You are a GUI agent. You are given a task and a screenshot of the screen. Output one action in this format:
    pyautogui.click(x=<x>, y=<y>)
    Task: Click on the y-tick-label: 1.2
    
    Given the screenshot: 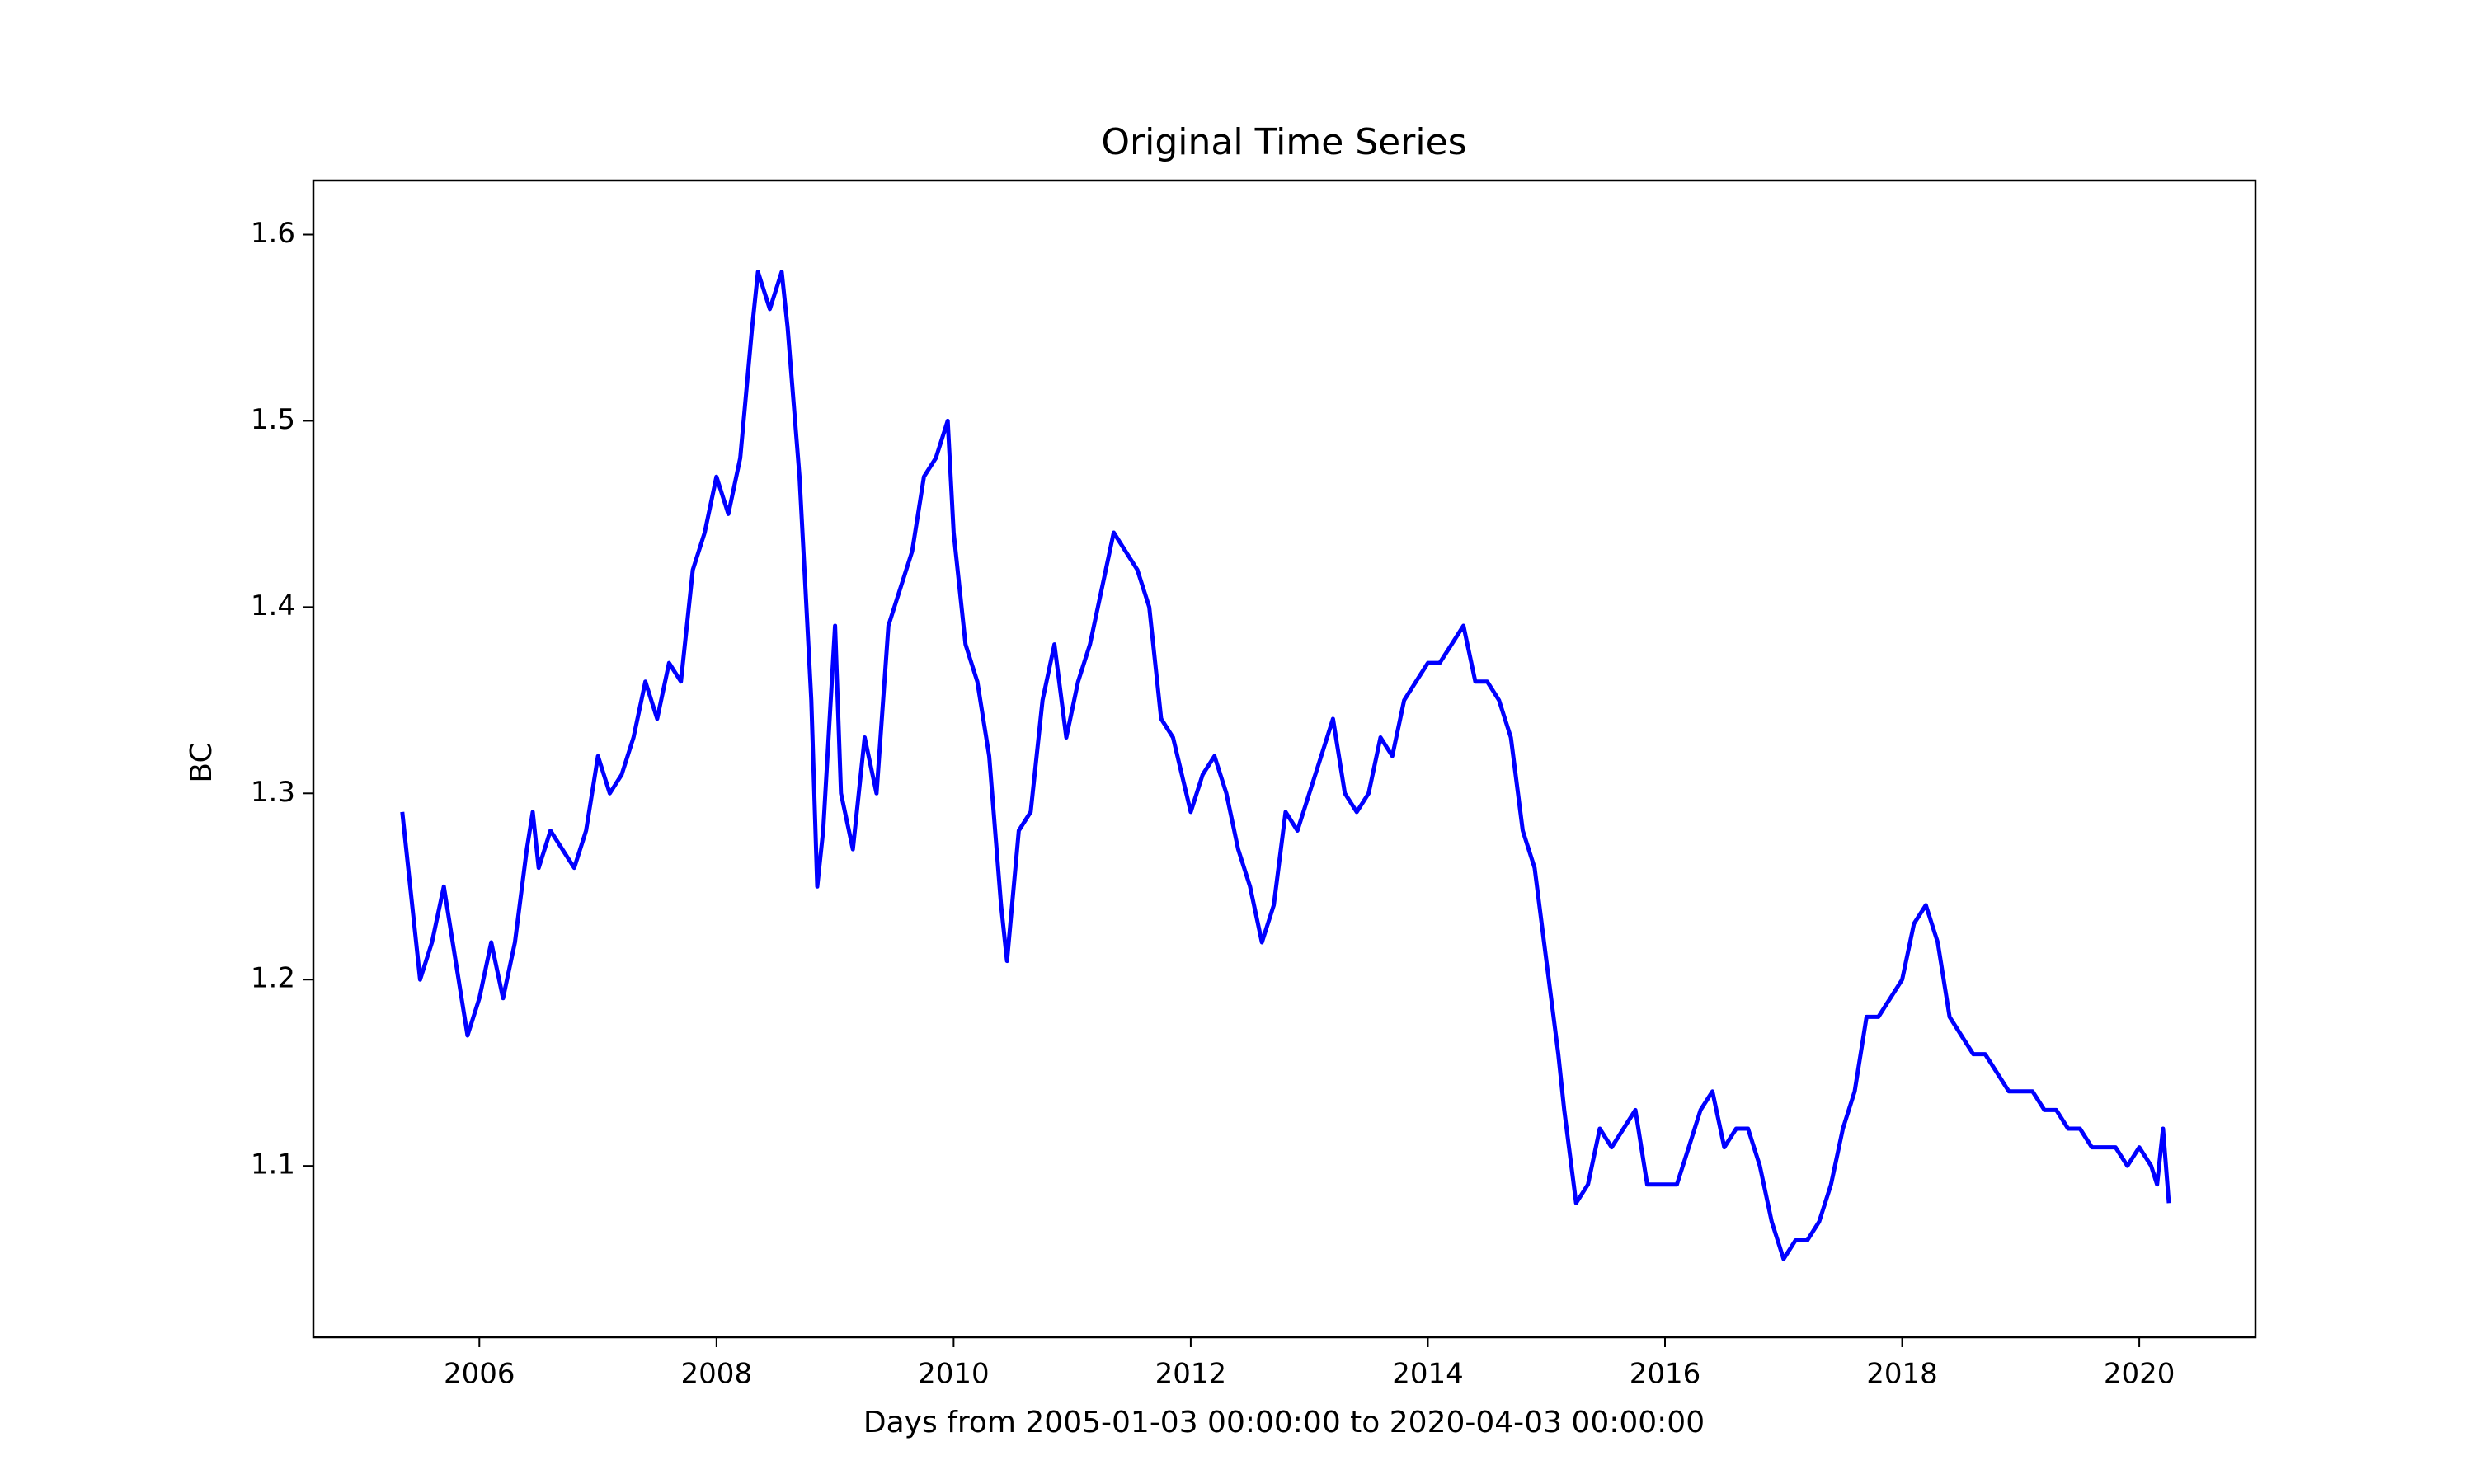 What is the action you would take?
    pyautogui.click(x=273, y=978)
    